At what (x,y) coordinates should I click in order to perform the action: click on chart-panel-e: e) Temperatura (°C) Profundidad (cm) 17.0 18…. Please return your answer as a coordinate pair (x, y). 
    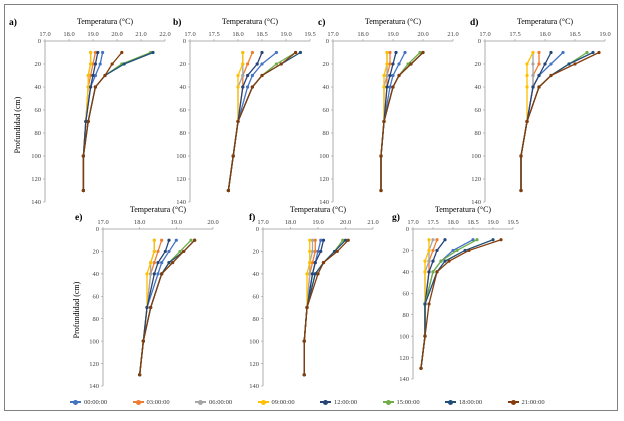
    Looking at the image, I should click on (145, 297).